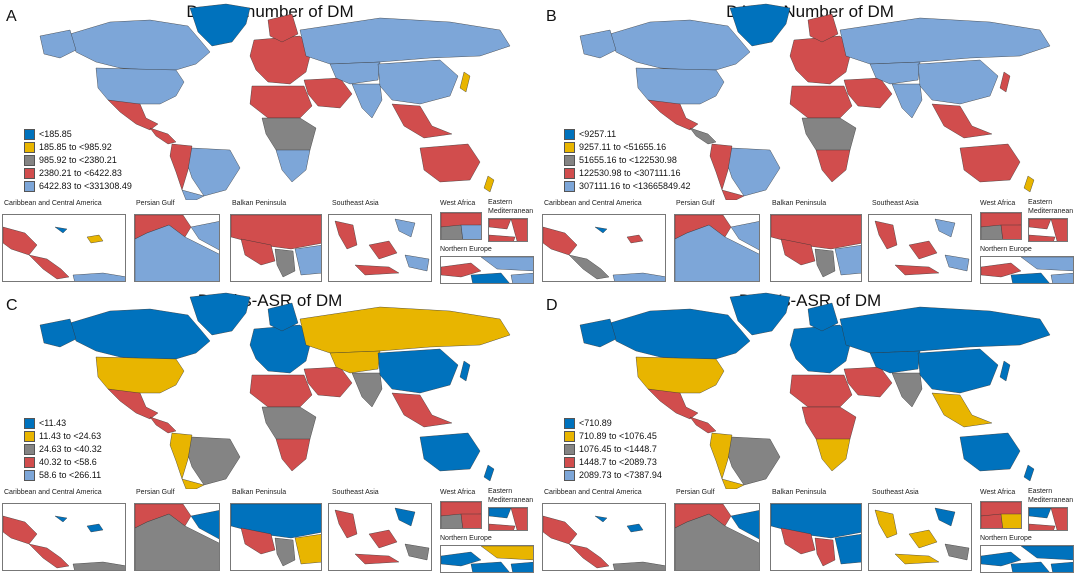 The image size is (1080, 577). Describe the element at coordinates (193, 194) in the screenshot. I see `argentina` at that location.